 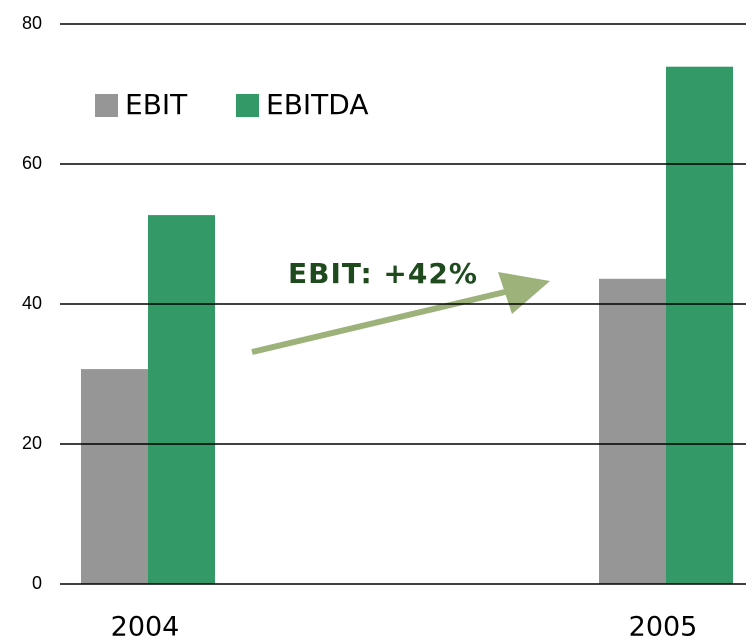 I want to click on x-tick-label: 2004, so click(x=145, y=627).